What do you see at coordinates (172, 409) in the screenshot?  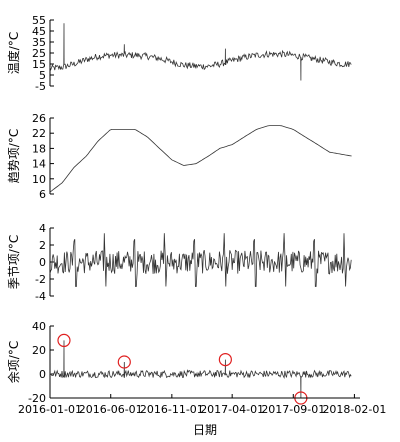 I see `x-tick-label: 2016-11-01` at bounding box center [172, 409].